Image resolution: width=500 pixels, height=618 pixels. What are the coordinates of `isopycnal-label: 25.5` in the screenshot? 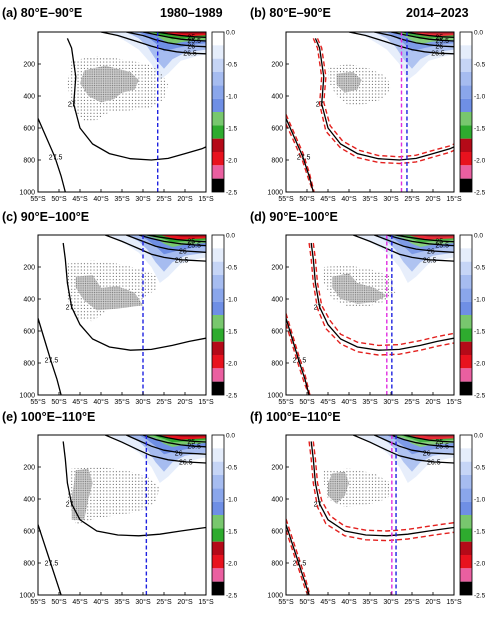 It's located at (442, 41).